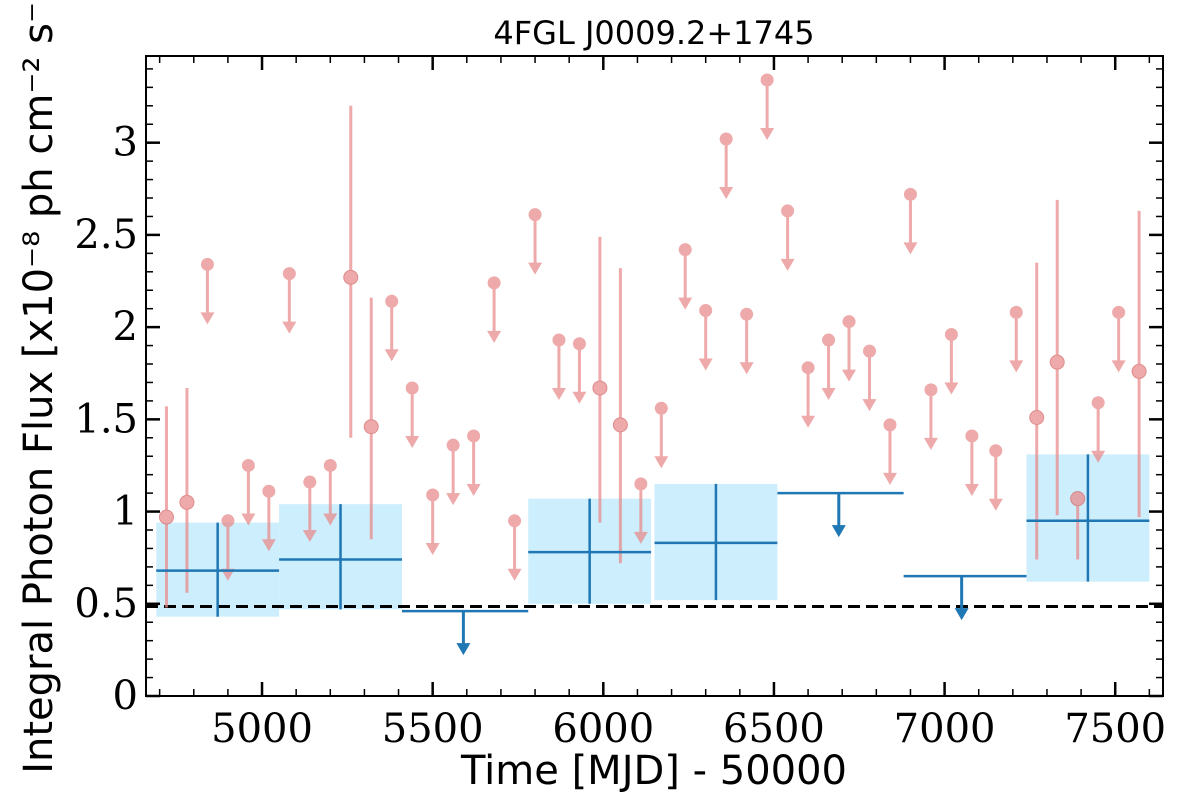 The width and height of the screenshot is (1200, 800). Describe the element at coordinates (125, 696) in the screenshot. I see `y-tick-label: 0` at that location.